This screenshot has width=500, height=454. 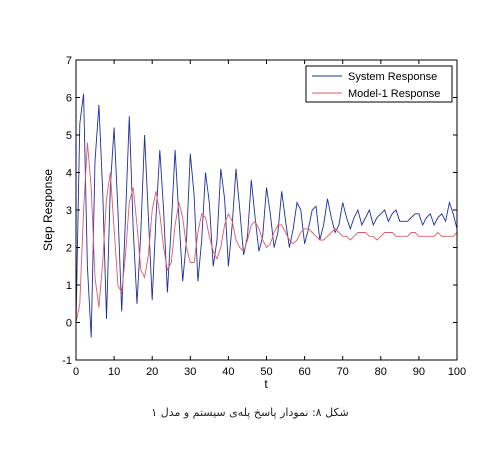 What do you see at coordinates (69, 174) in the screenshot?
I see `y-tick-label: 4` at bounding box center [69, 174].